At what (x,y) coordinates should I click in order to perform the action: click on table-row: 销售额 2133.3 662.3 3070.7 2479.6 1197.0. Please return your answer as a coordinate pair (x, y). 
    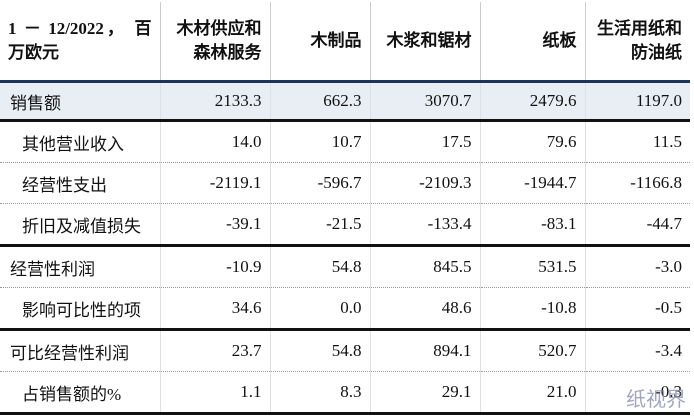
    Looking at the image, I should click on (345, 101).